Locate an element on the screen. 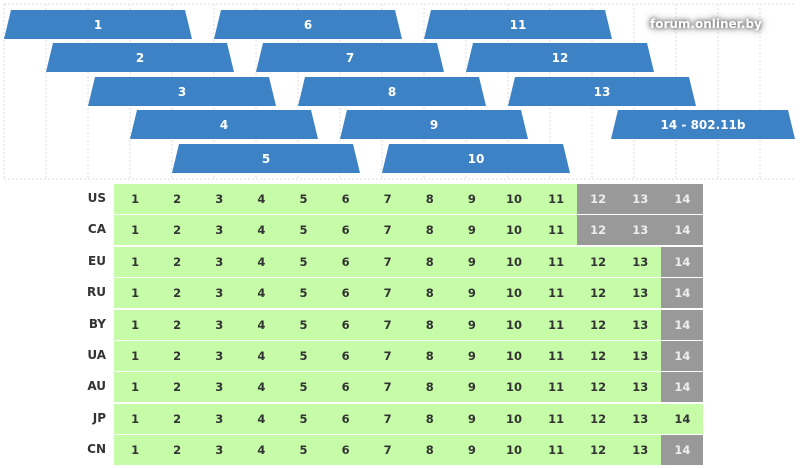  channel-label: 1 is located at coordinates (98, 25).